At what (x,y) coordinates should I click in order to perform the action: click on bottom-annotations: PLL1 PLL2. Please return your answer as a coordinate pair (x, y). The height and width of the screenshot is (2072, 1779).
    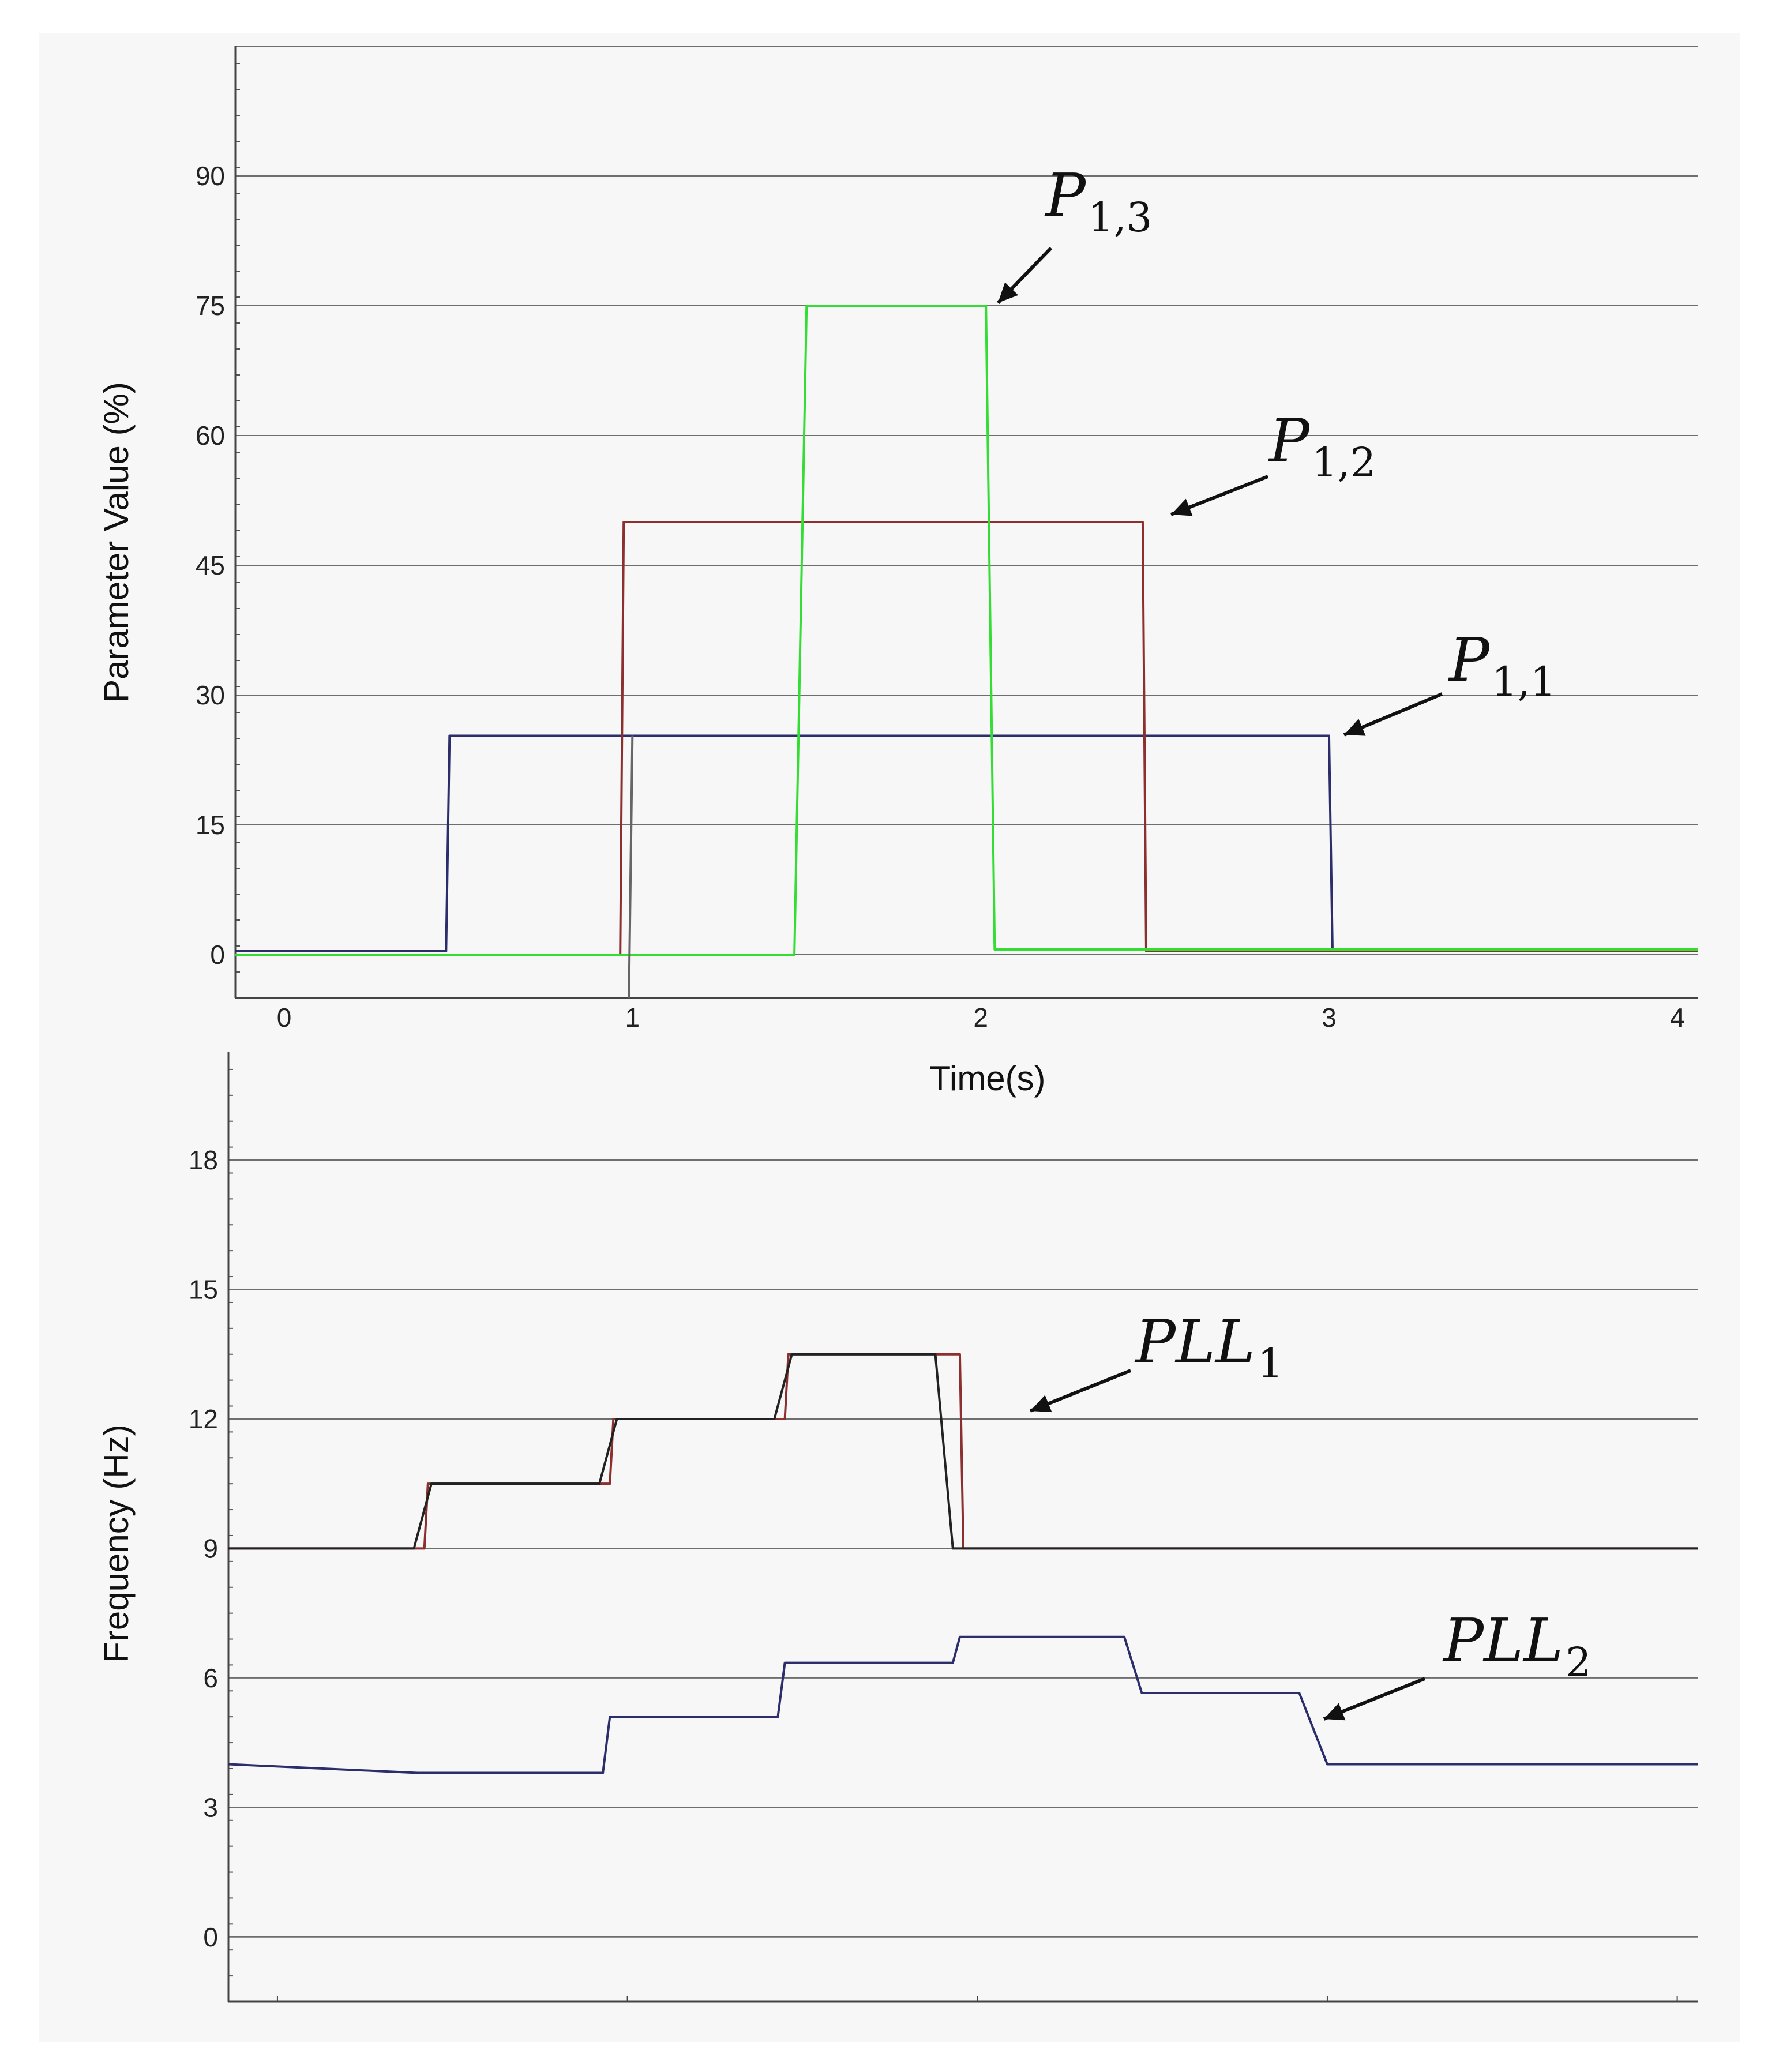
    Looking at the image, I should click on (1310, 1514).